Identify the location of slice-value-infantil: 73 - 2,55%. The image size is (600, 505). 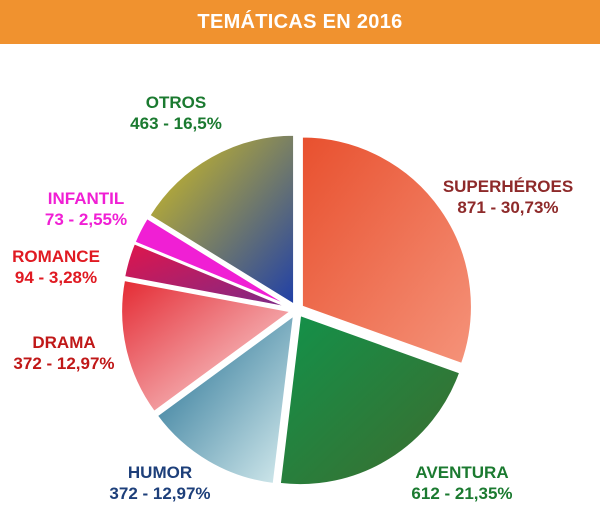
(86, 219).